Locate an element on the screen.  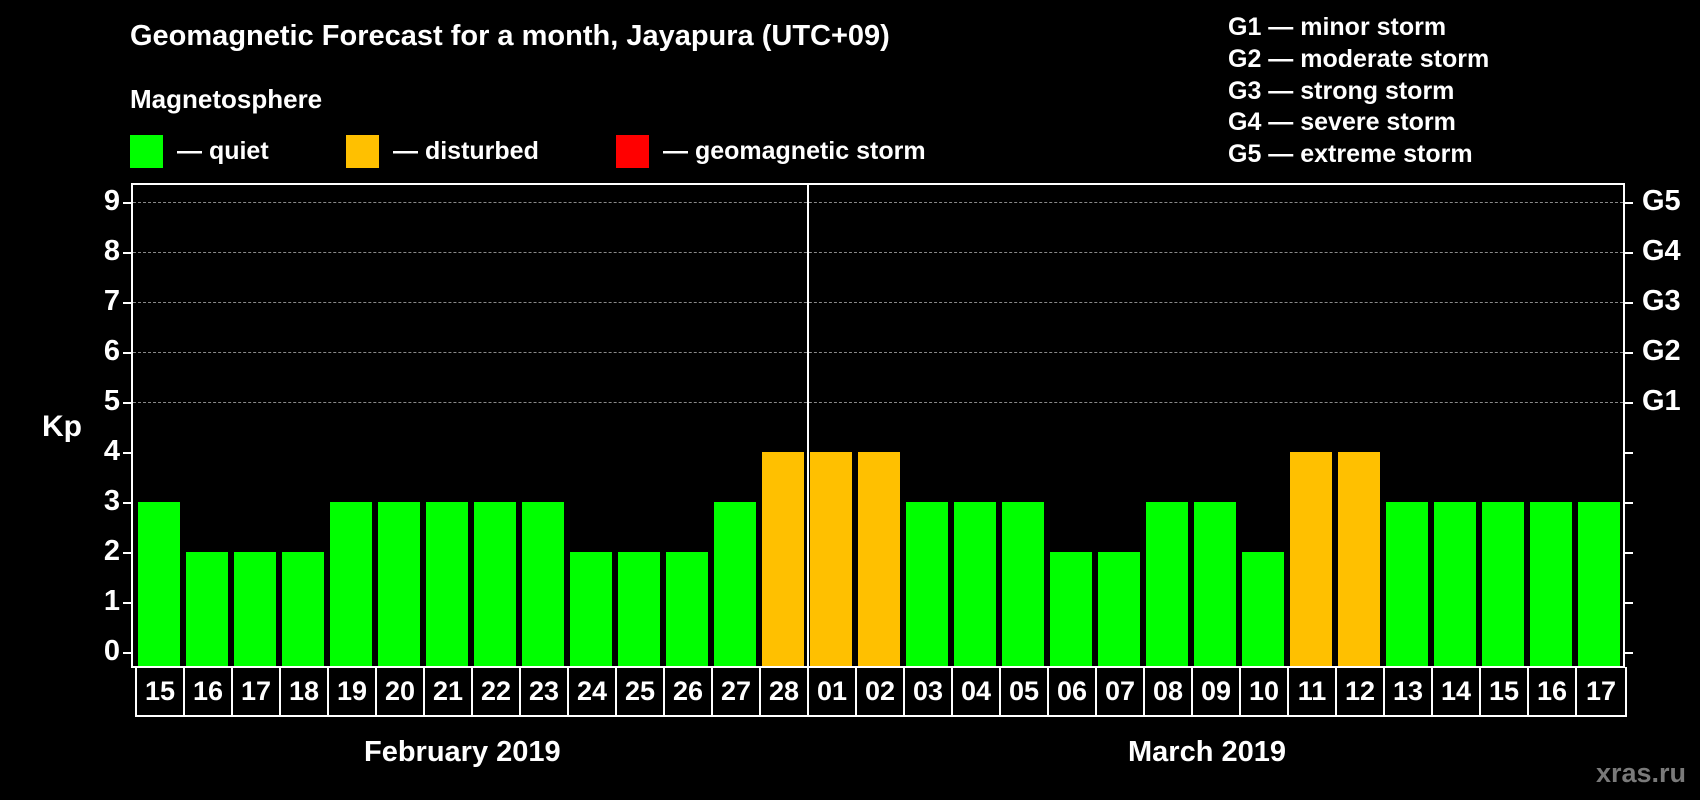
month-label-february: February 2019 is located at coordinates (462, 752).